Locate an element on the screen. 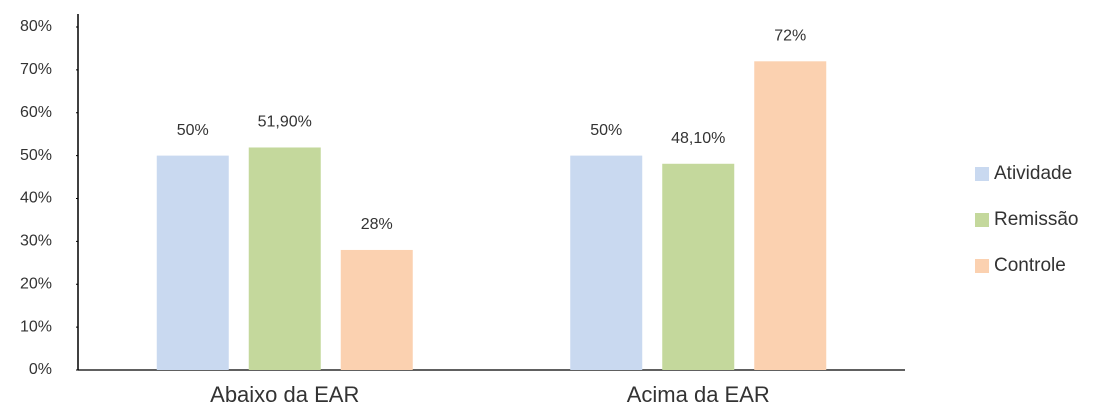 This screenshot has height=412, width=1107. y-tick-label: 40% is located at coordinates (36, 198).